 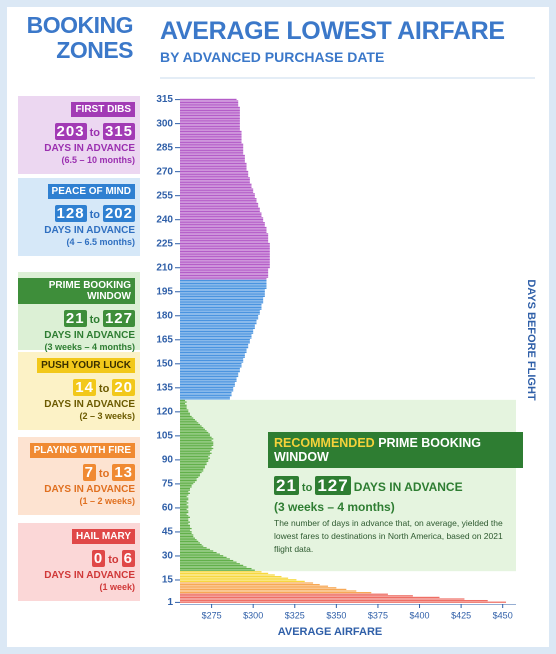 I want to click on zone-unit: DAYS IN ADVANCE, so click(x=89, y=148).